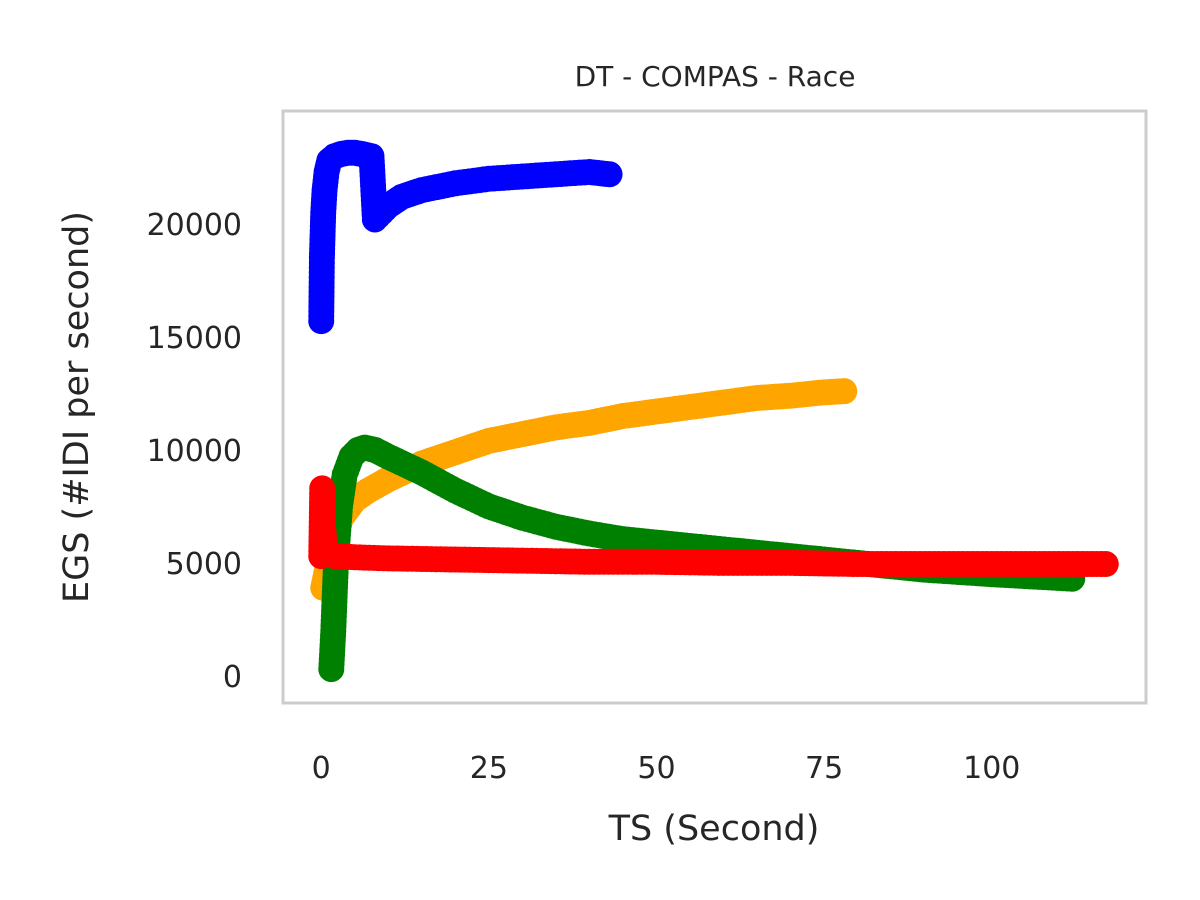 The image size is (1200, 900). I want to click on x-tick-label: 75, so click(824, 768).